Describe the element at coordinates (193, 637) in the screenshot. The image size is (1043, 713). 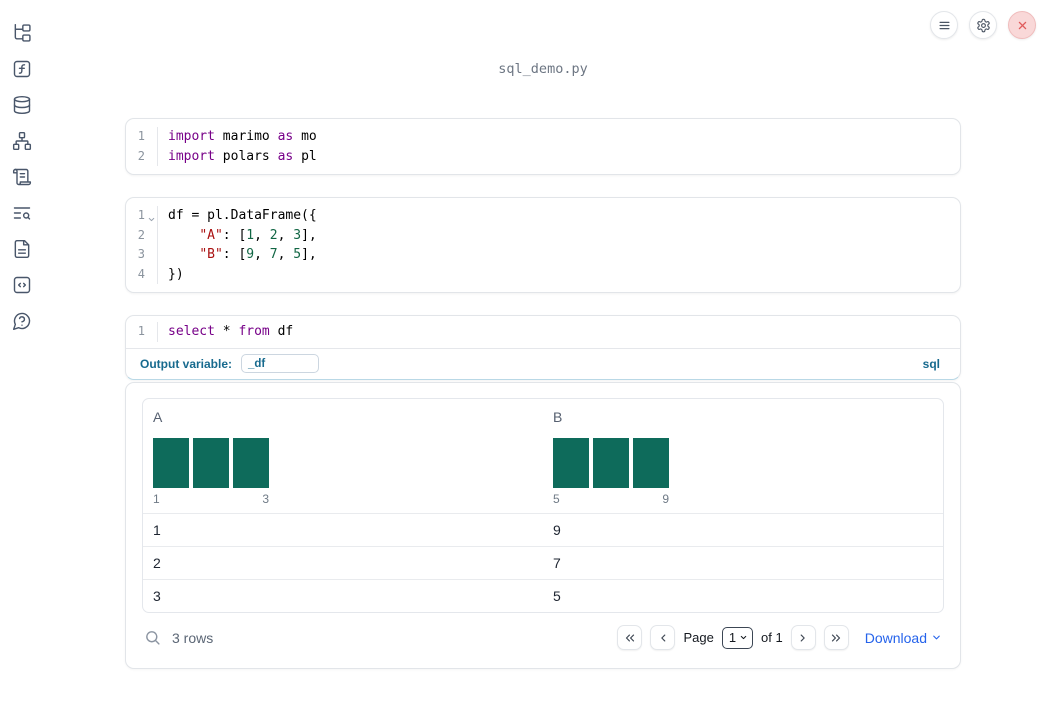
I see `row-count: 3 rows` at that location.